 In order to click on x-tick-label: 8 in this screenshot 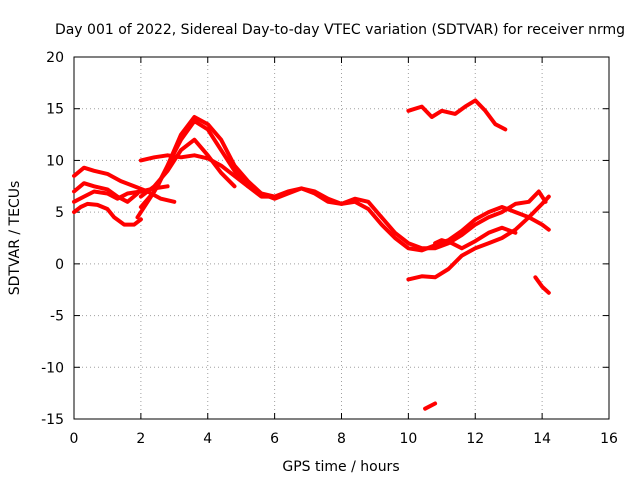, I will do `click(341, 439)`.